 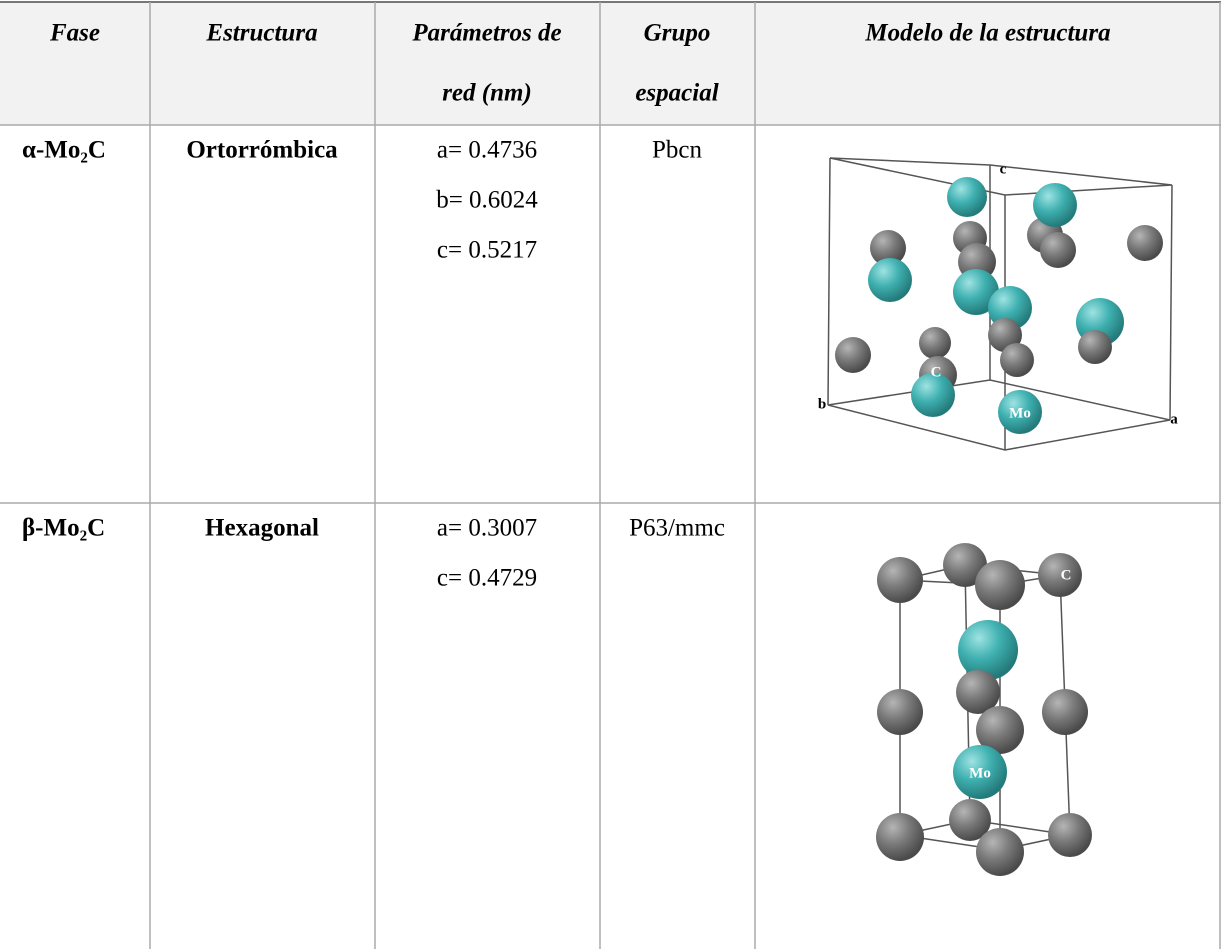 What do you see at coordinates (1003, 169) in the screenshot?
I see `model-label: c` at bounding box center [1003, 169].